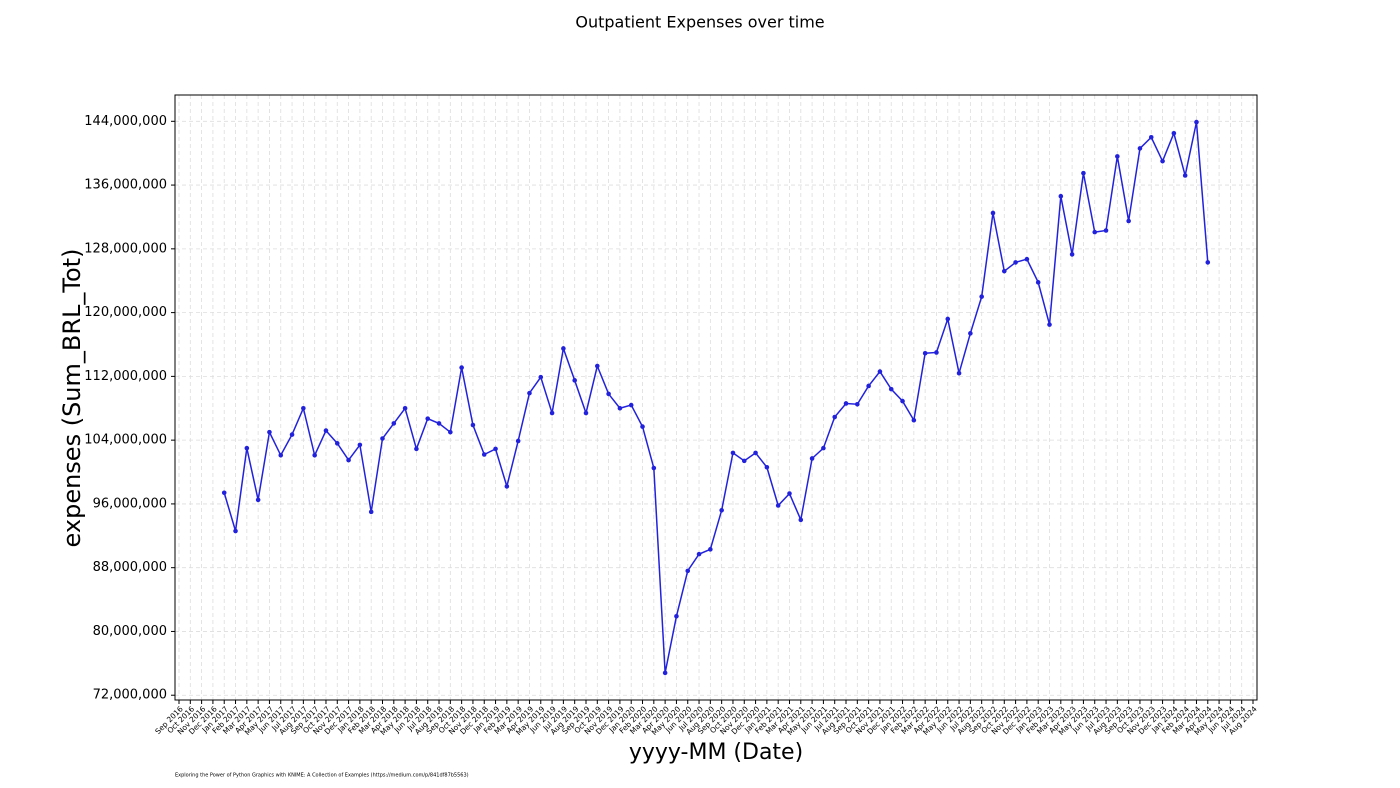 The width and height of the screenshot is (1400, 788). What do you see at coordinates (125, 185) in the screenshot?
I see `y-tick-label: 136,000,000` at bounding box center [125, 185].